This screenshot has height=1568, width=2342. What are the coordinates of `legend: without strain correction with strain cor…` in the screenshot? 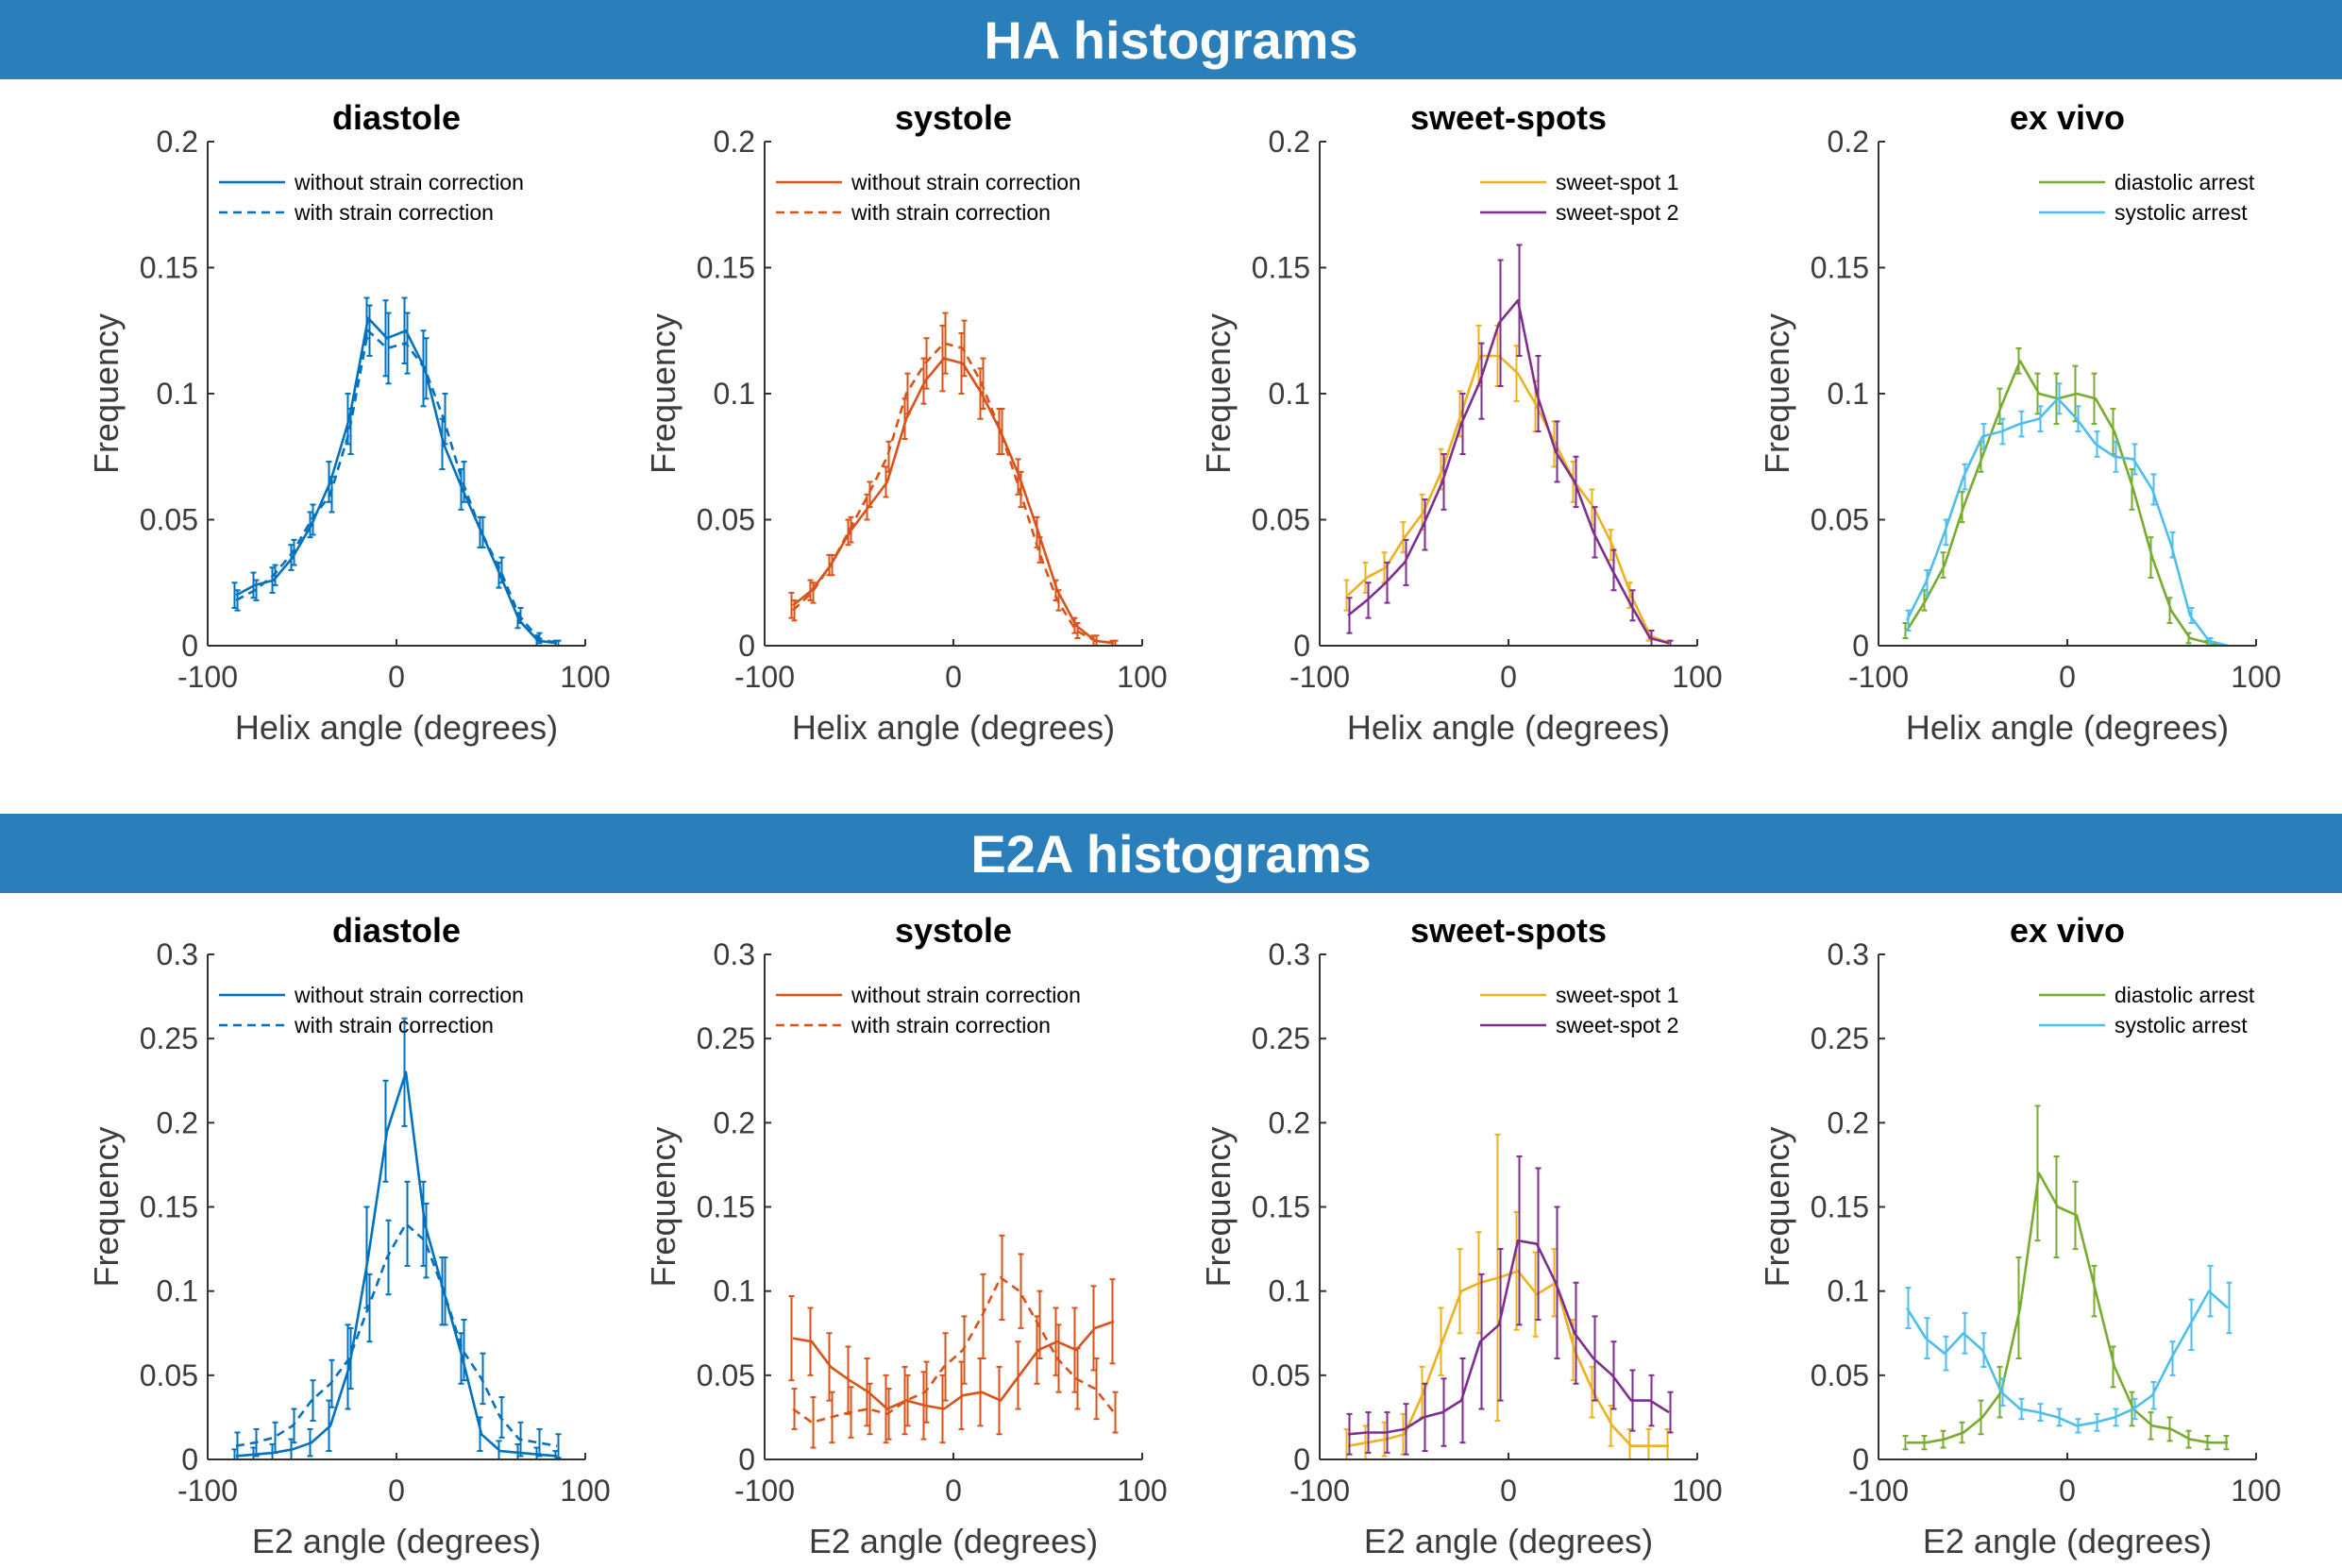 It's located at (929, 197).